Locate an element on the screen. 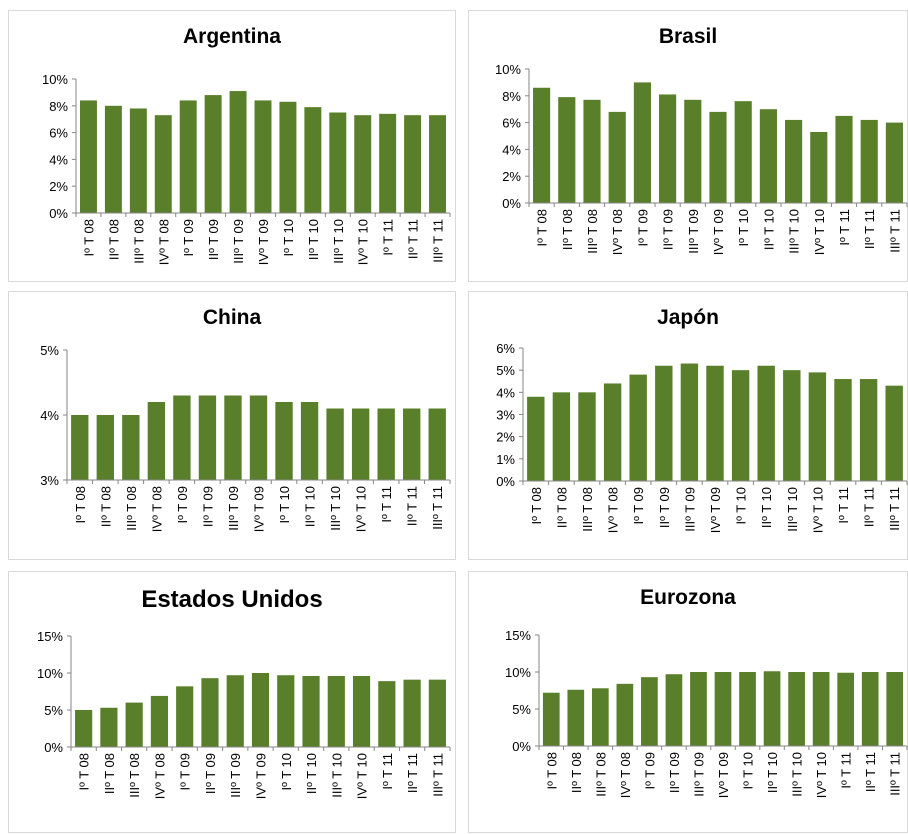 This screenshot has width=908, height=834. y-tick-label: 0% is located at coordinates (505, 481).